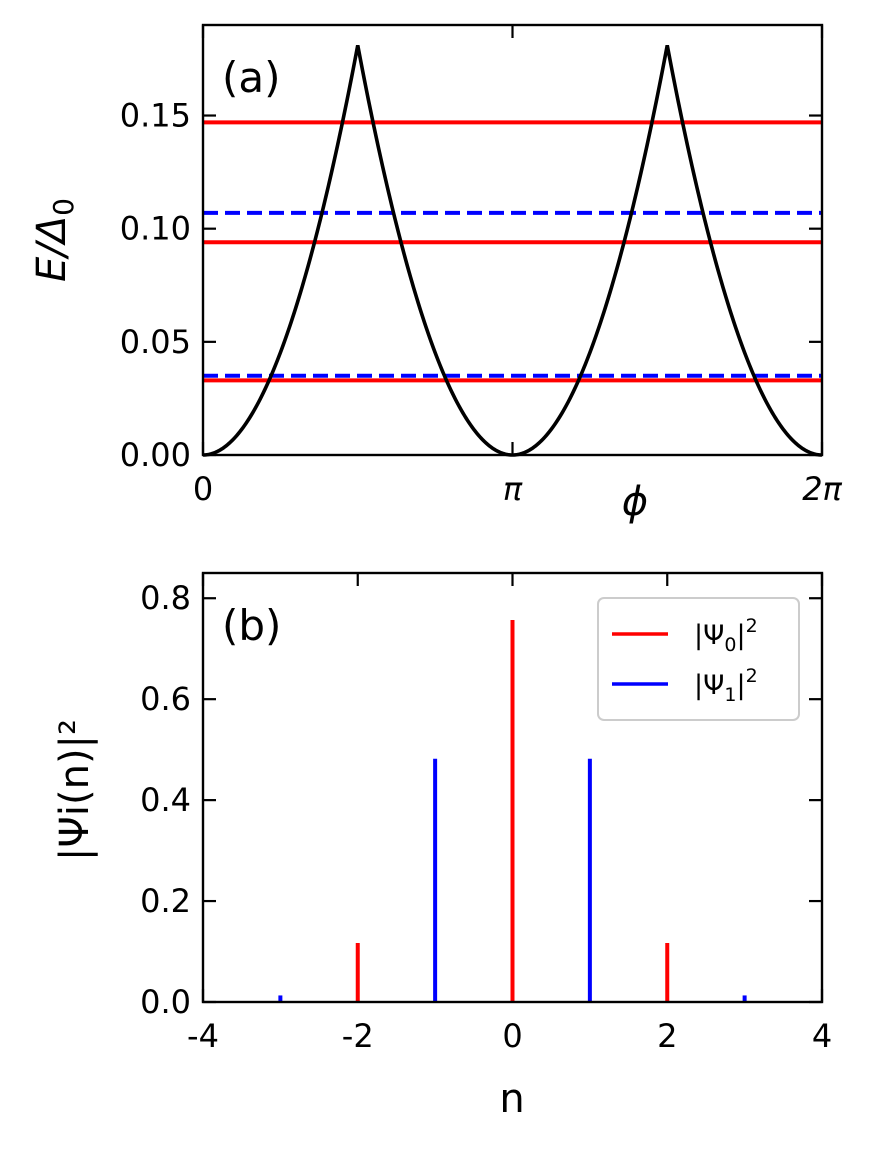 The width and height of the screenshot is (876, 1151). Describe the element at coordinates (740, 635) in the screenshot. I see `legend-label-psi0-tail: |` at that location.